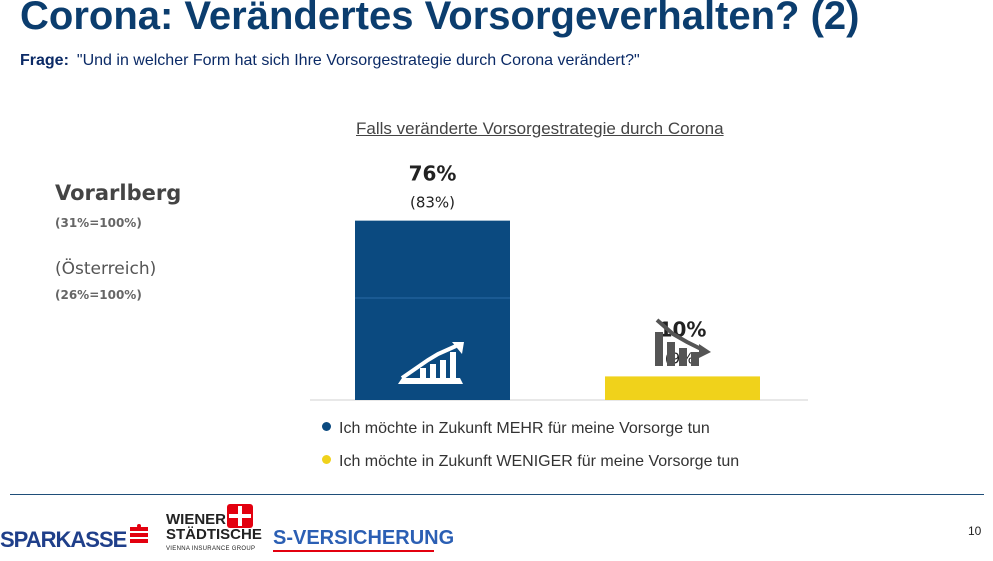 This screenshot has height=561, width=993. What do you see at coordinates (432, 203) in the screenshot?
I see `compare-label-0: (83%)` at bounding box center [432, 203].